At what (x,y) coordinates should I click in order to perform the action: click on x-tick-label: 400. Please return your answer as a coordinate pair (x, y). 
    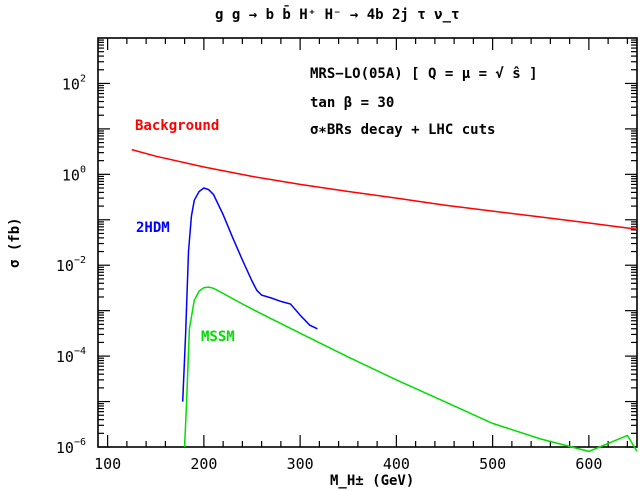
    Looking at the image, I should click on (396, 464).